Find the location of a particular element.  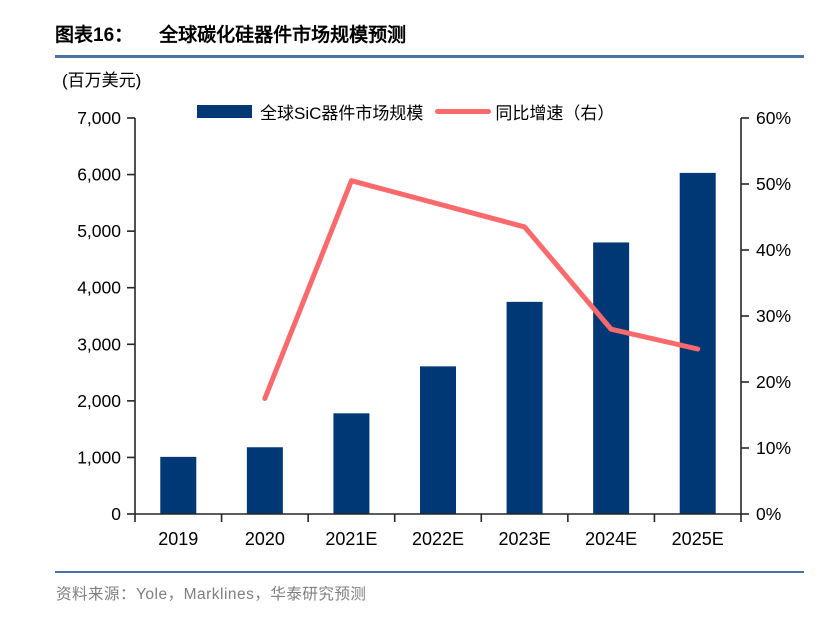

right-axis-tick-label: 20% is located at coordinates (773, 382).